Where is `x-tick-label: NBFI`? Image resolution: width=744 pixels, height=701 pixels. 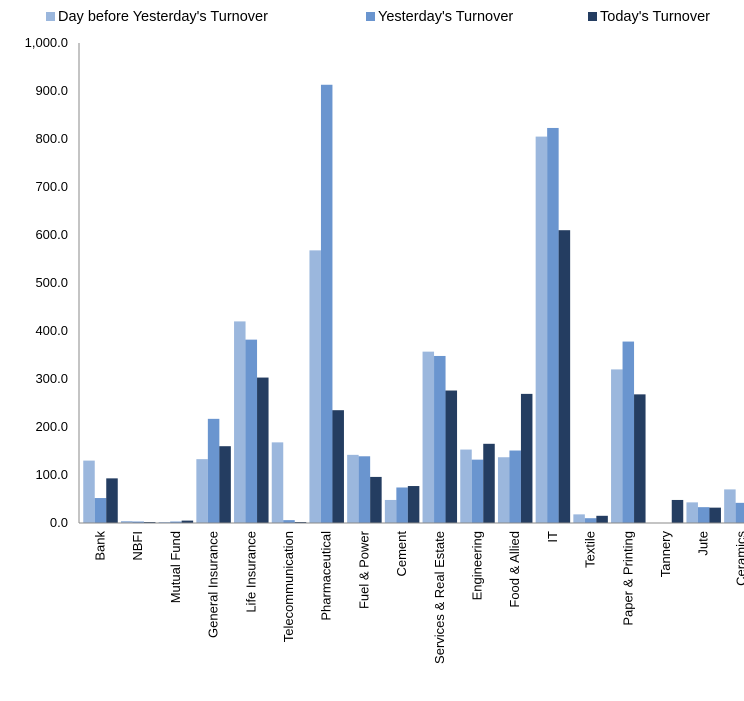 x-tick-label: NBFI is located at coordinates (137, 546).